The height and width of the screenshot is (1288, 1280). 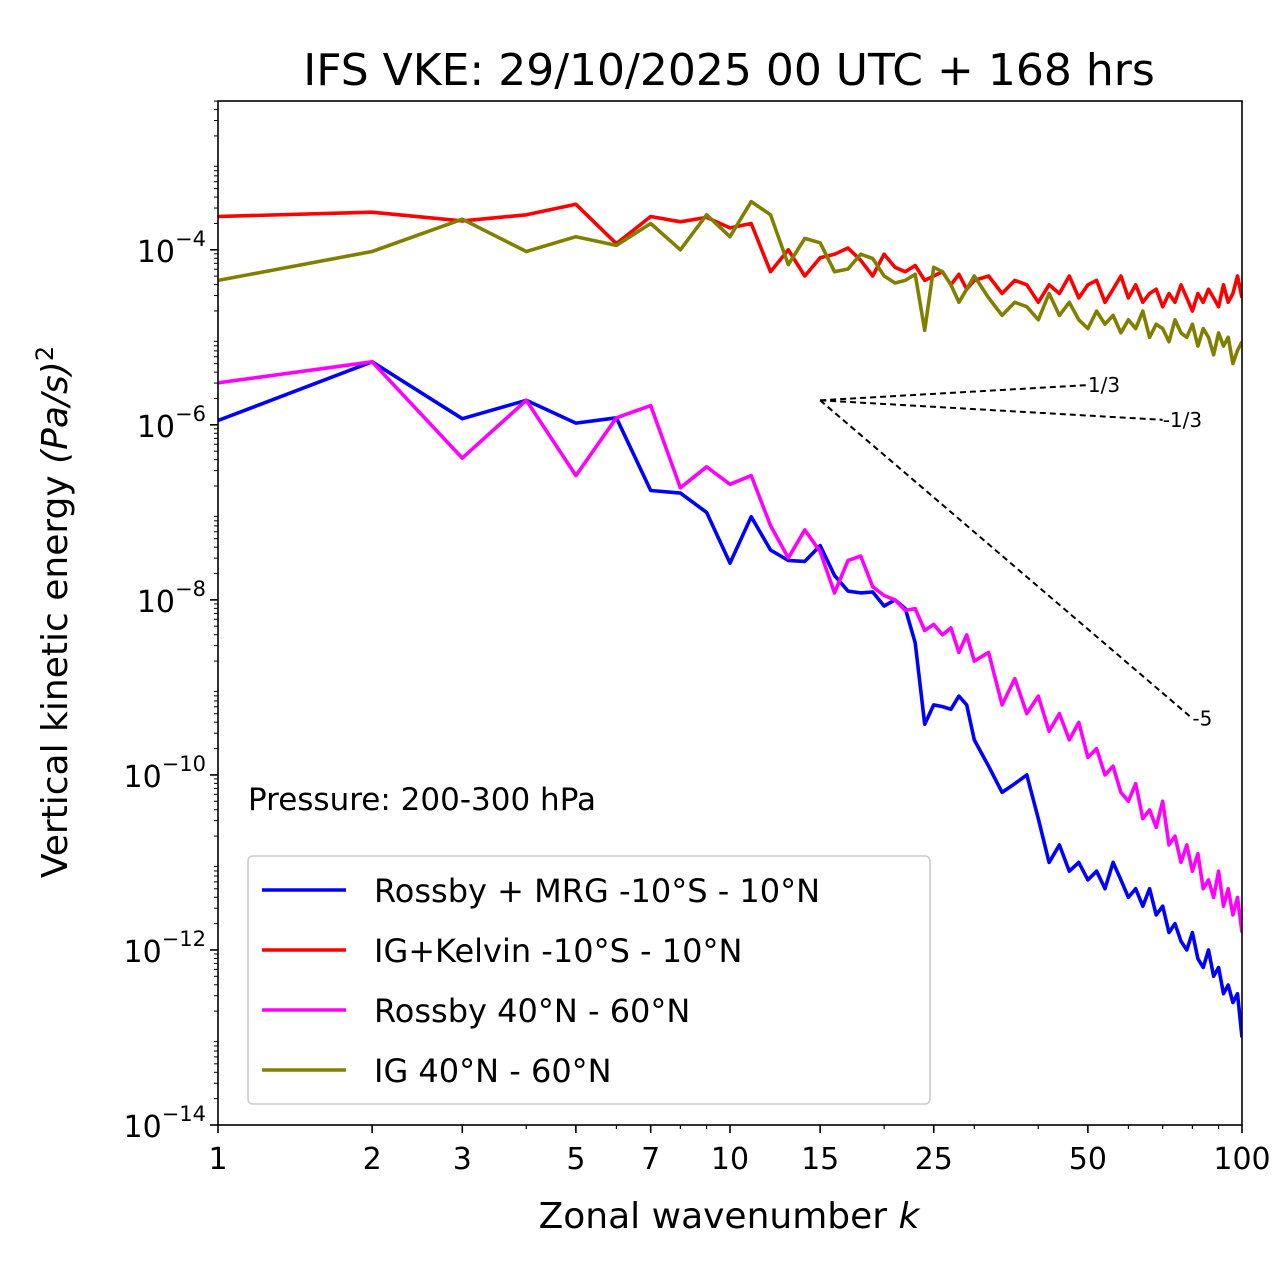 I want to click on x-axis-title-var: k, so click(x=910, y=1216).